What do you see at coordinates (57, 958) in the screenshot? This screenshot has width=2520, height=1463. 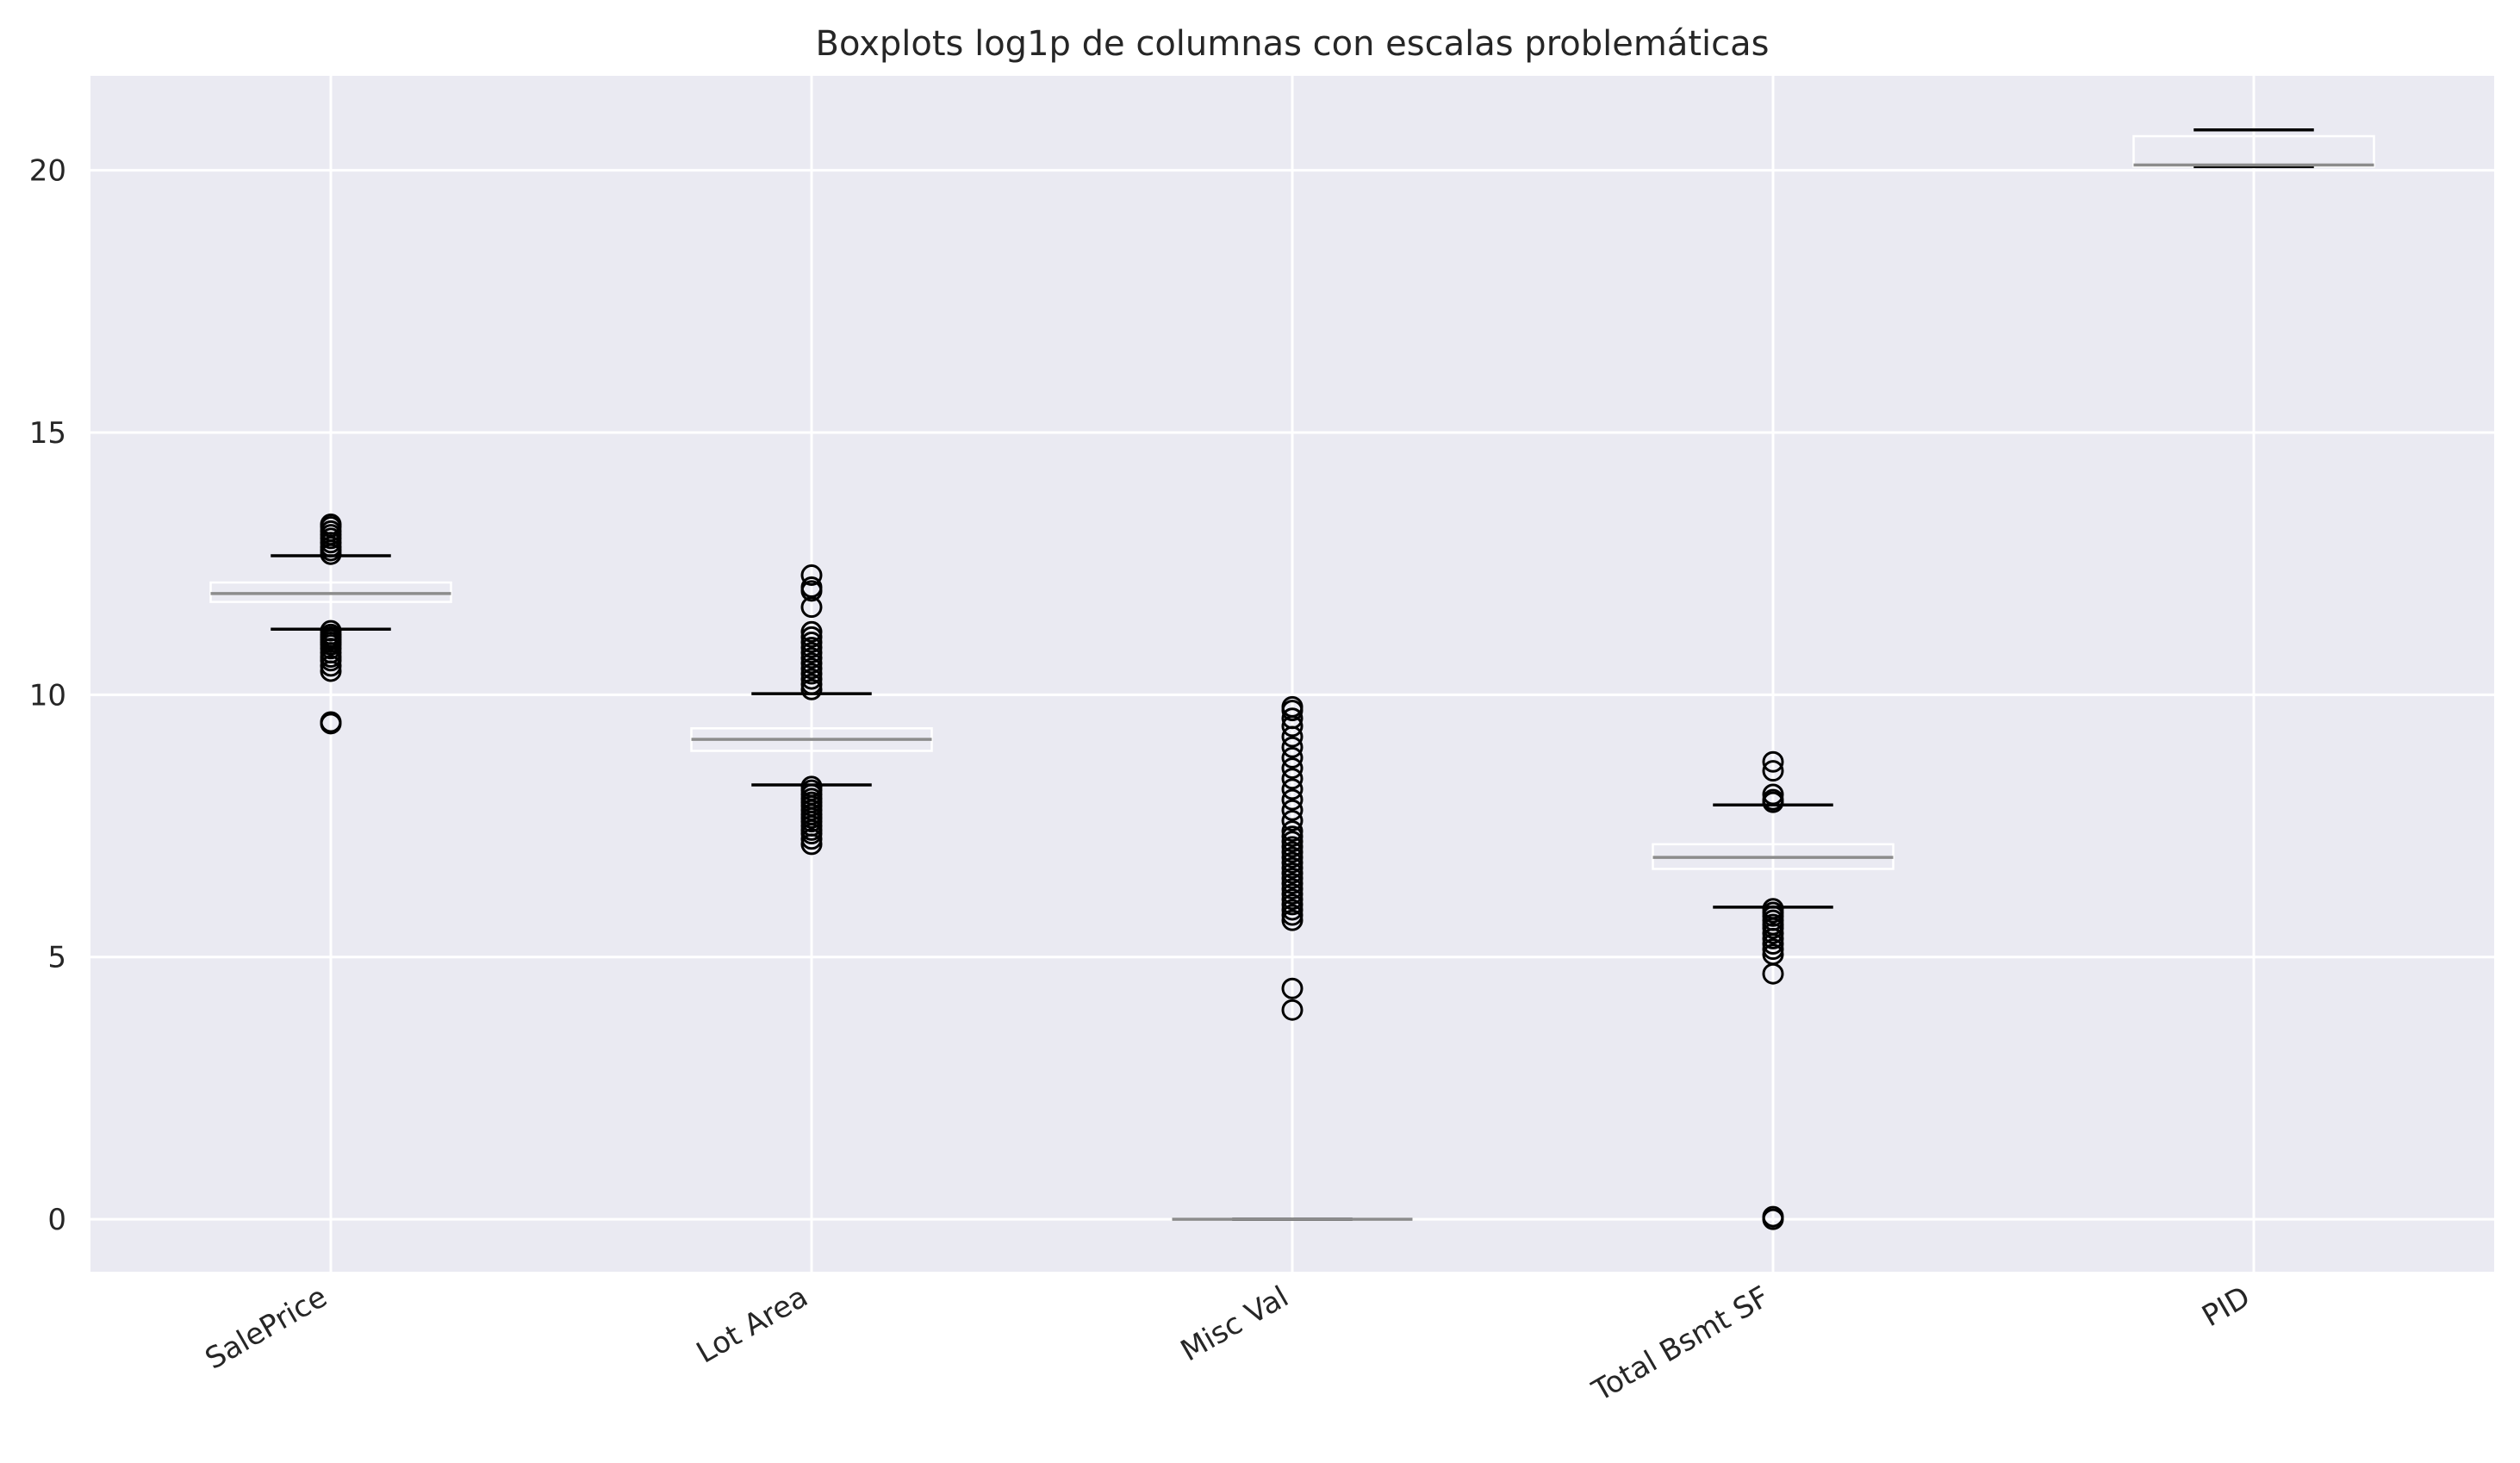 I see `y-tick-label-5: 5` at bounding box center [57, 958].